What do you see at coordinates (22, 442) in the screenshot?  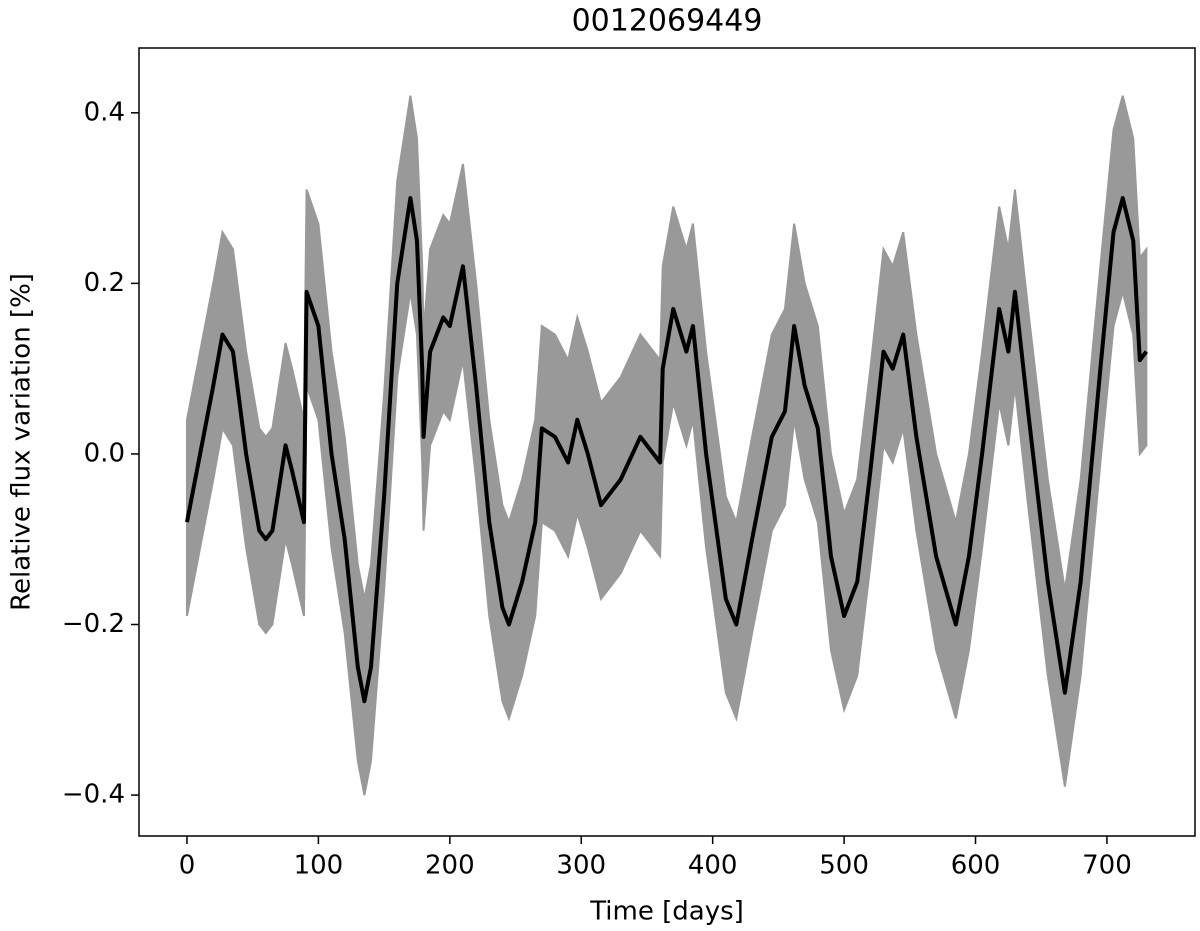 I see `y-axis-label: Relative flux variation [%]` at bounding box center [22, 442].